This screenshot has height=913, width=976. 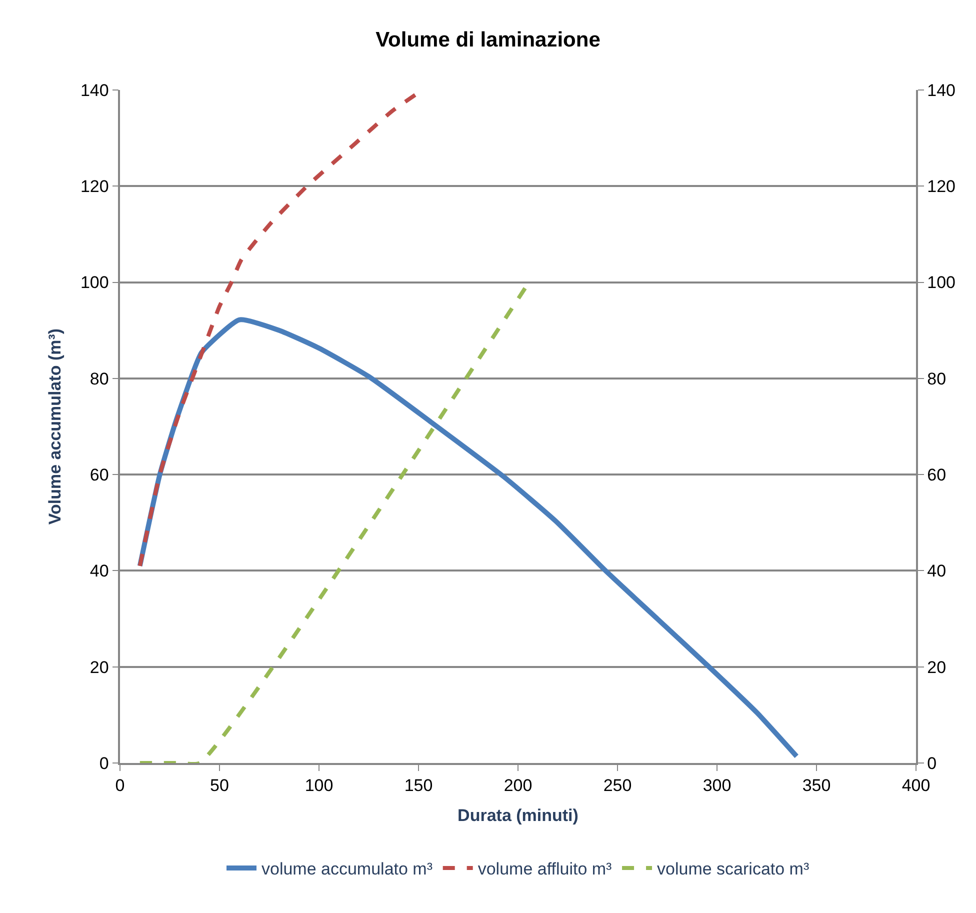 What do you see at coordinates (94, 186) in the screenshot?
I see `y-tick-label: 120` at bounding box center [94, 186].